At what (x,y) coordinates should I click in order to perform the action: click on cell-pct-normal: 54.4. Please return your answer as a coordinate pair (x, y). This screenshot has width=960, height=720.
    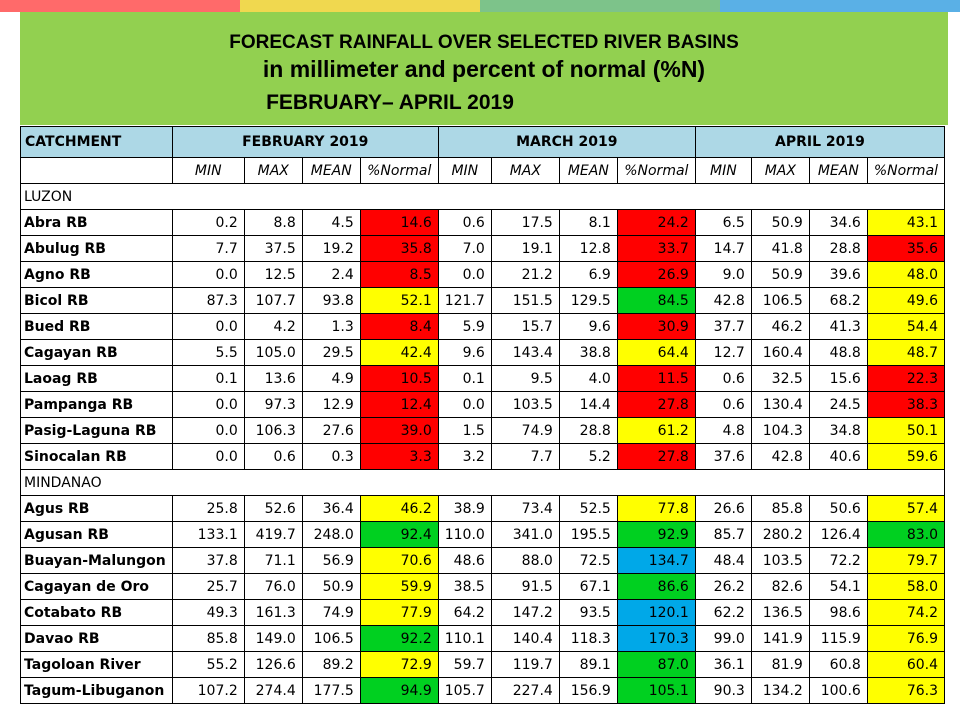
    Looking at the image, I should click on (906, 326).